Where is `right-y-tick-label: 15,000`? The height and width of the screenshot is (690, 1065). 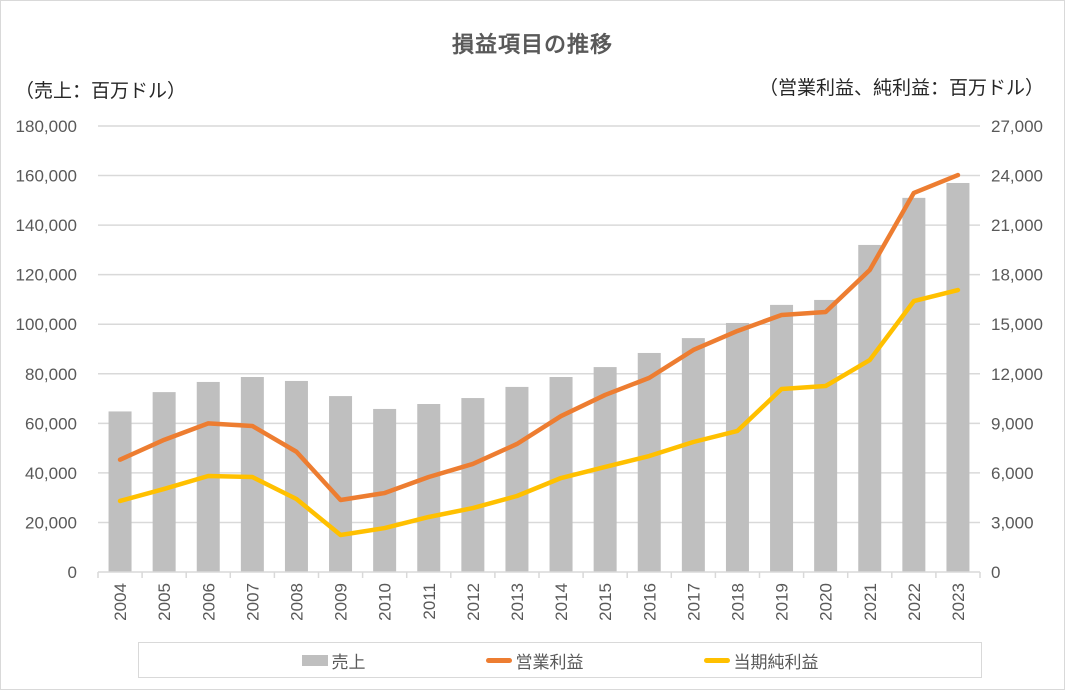
right-y-tick-label: 15,000 is located at coordinates (1017, 324).